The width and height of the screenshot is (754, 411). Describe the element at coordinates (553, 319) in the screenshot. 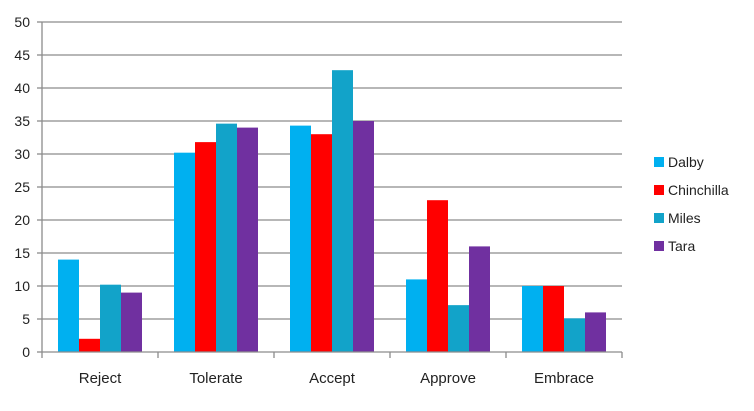

I see `bar-embrace-chinchilla` at that location.